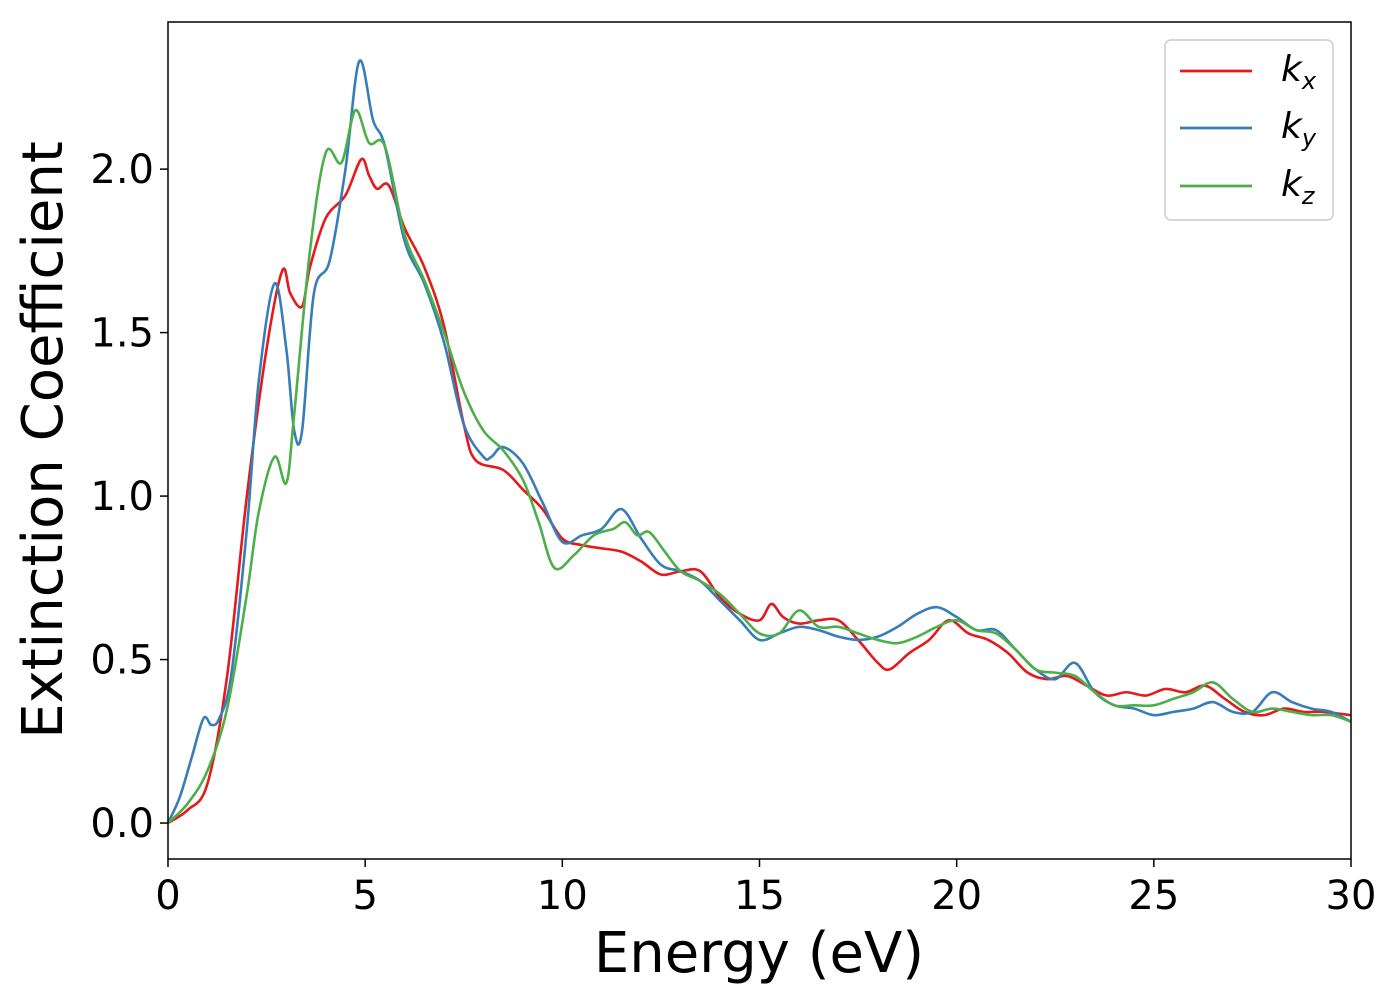 The image size is (1400, 1000). What do you see at coordinates (122, 497) in the screenshot?
I see `y-tick-label: 1.0` at bounding box center [122, 497].